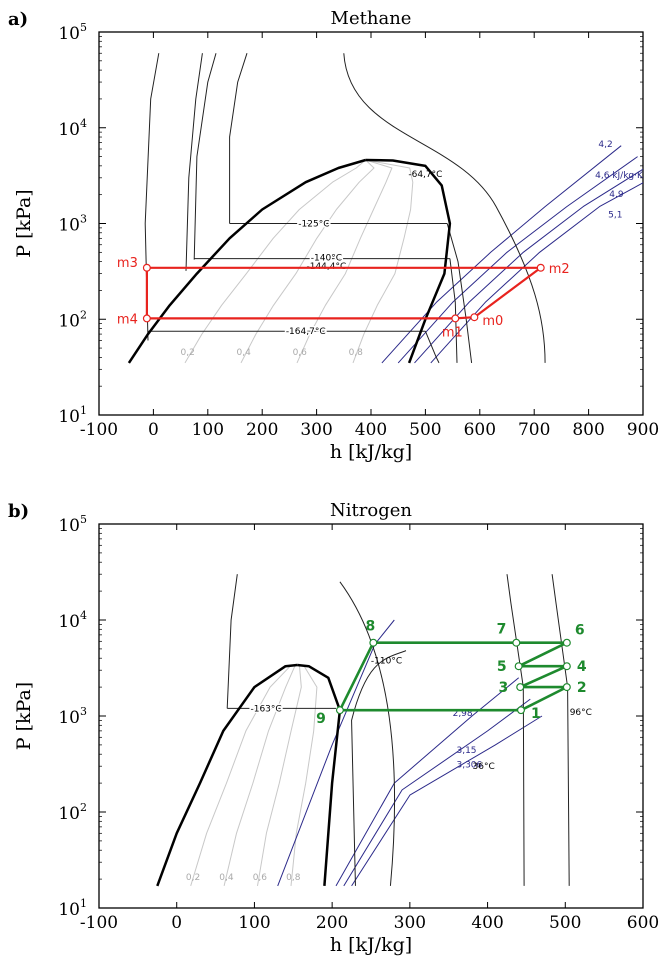 The width and height of the screenshot is (664, 970). I want to click on isotherm-label: -110°C, so click(386, 661).